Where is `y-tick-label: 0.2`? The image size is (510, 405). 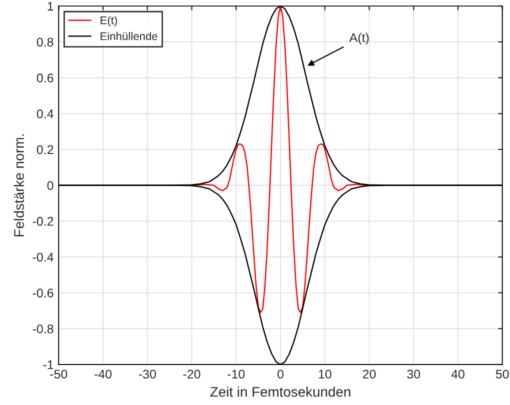 y-tick-label: 0.2 is located at coordinates (45, 149).